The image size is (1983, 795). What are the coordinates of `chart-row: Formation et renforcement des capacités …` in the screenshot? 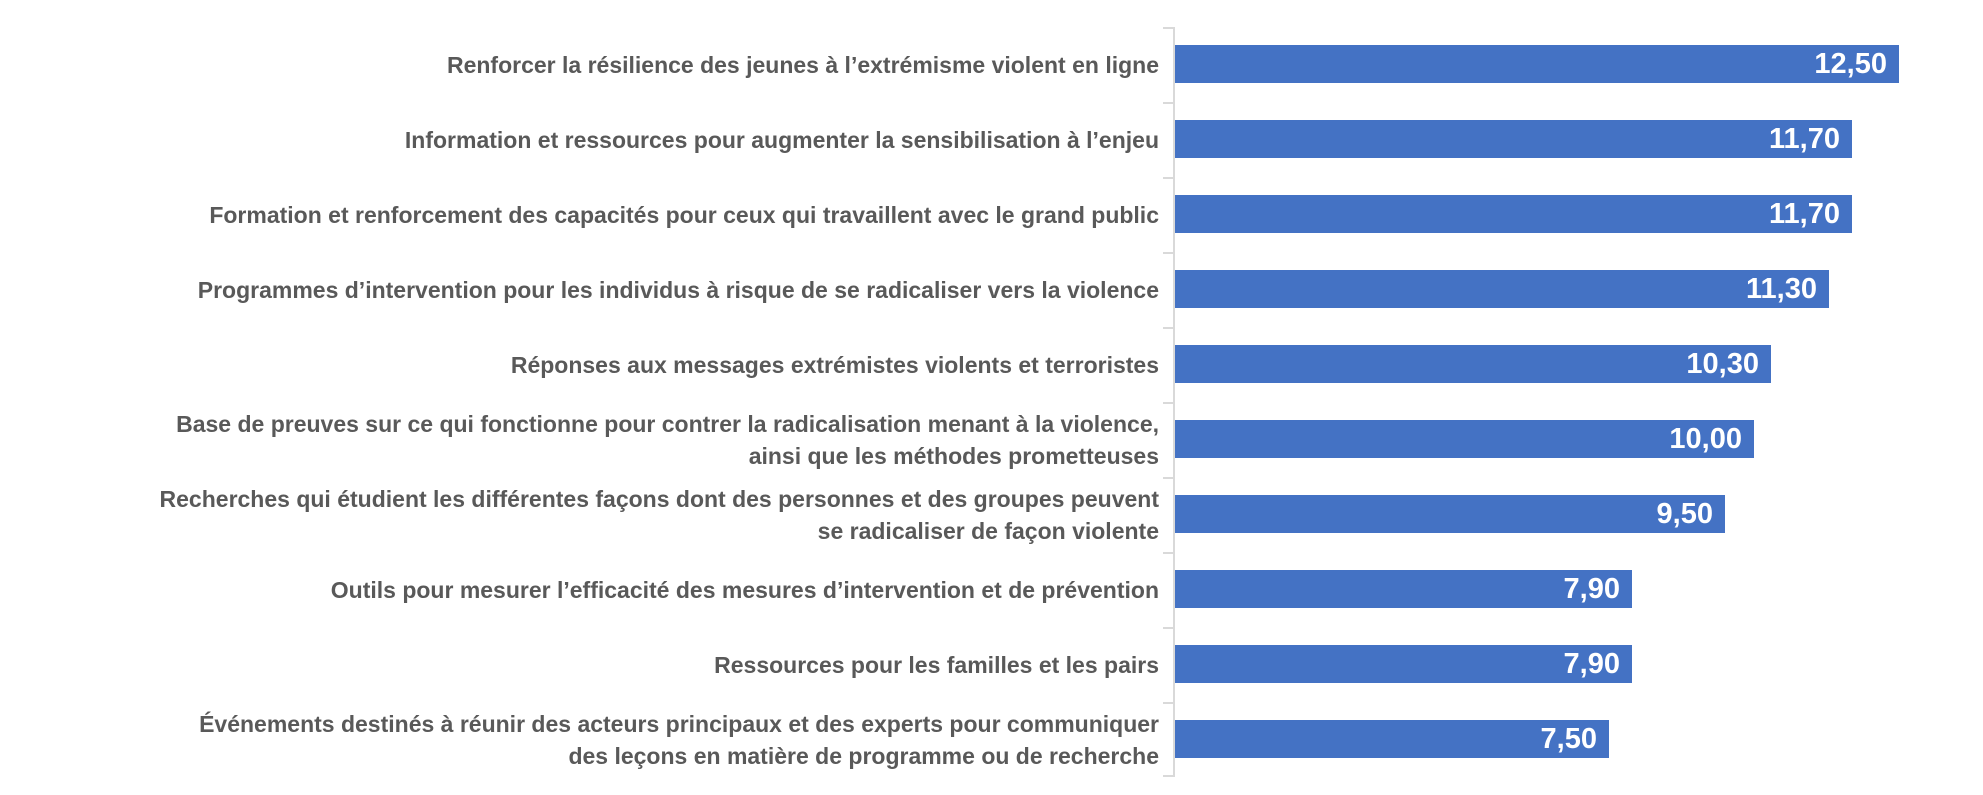 It's located at (991, 214).